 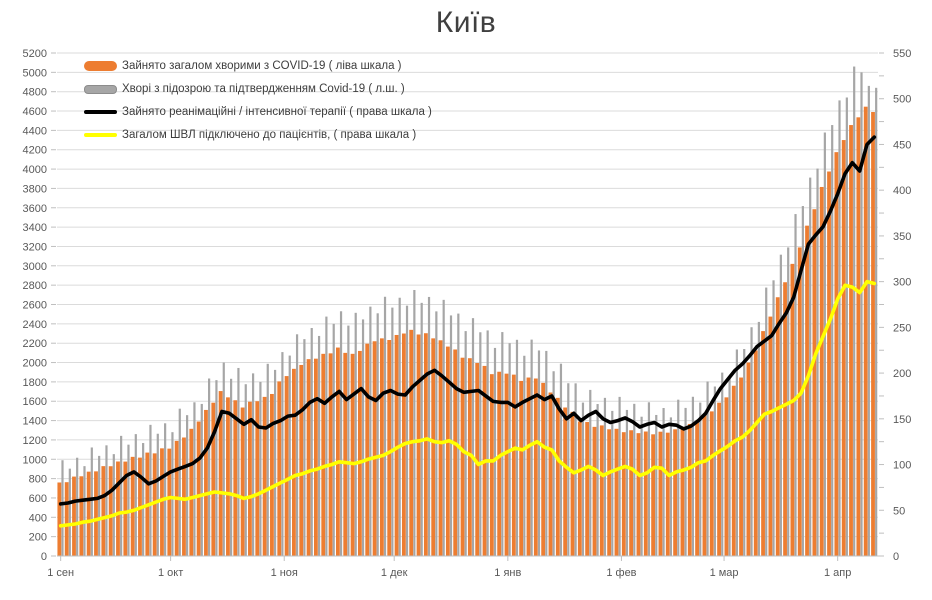 I want to click on svg-text: 50, so click(x=899, y=511).